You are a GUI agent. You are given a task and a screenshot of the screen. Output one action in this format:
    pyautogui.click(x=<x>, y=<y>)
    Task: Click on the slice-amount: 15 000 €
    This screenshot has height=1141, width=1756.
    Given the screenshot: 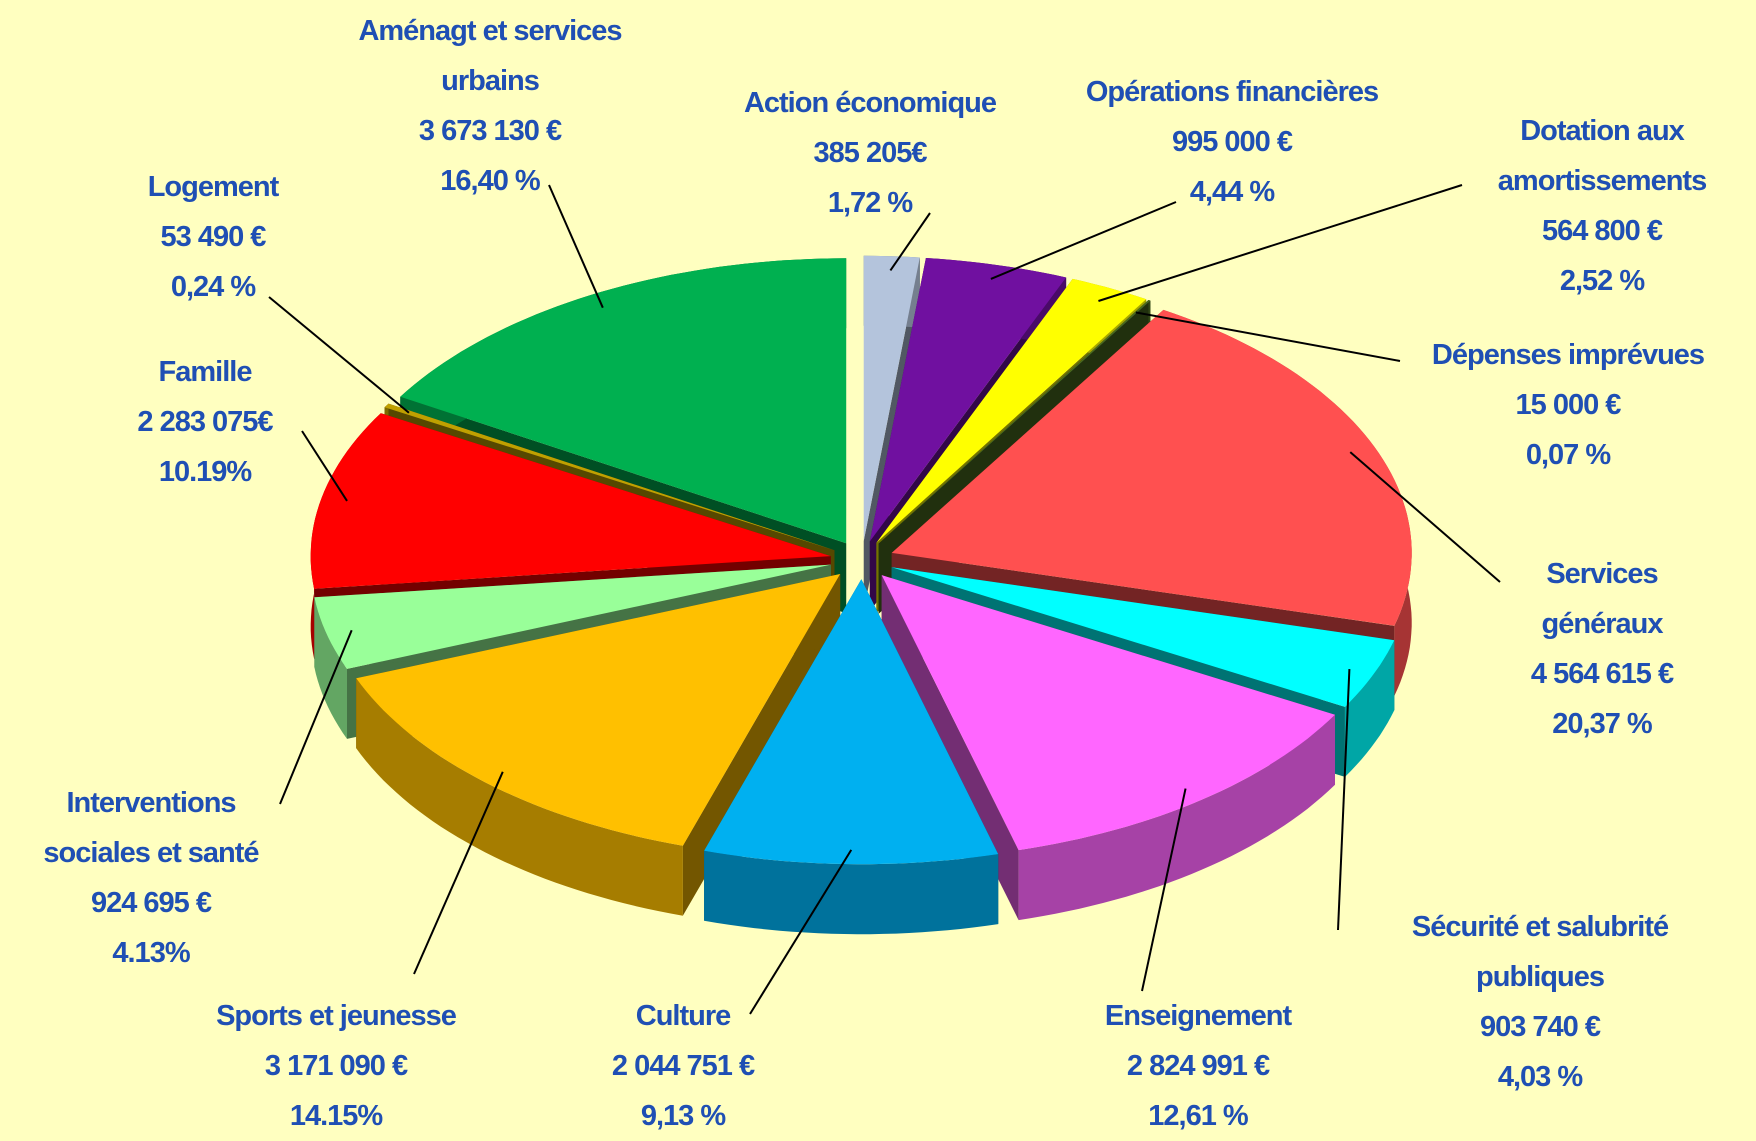 What is the action you would take?
    pyautogui.click(x=1568, y=405)
    